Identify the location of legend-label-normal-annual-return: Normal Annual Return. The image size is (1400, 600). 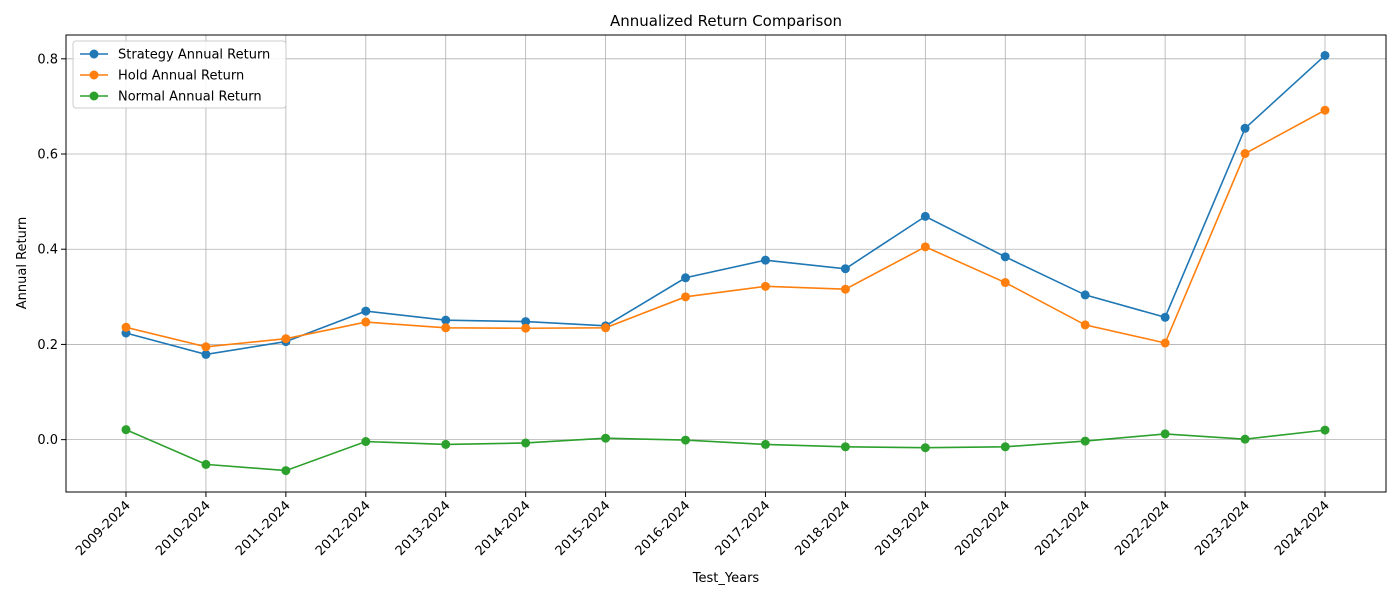
(190, 97).